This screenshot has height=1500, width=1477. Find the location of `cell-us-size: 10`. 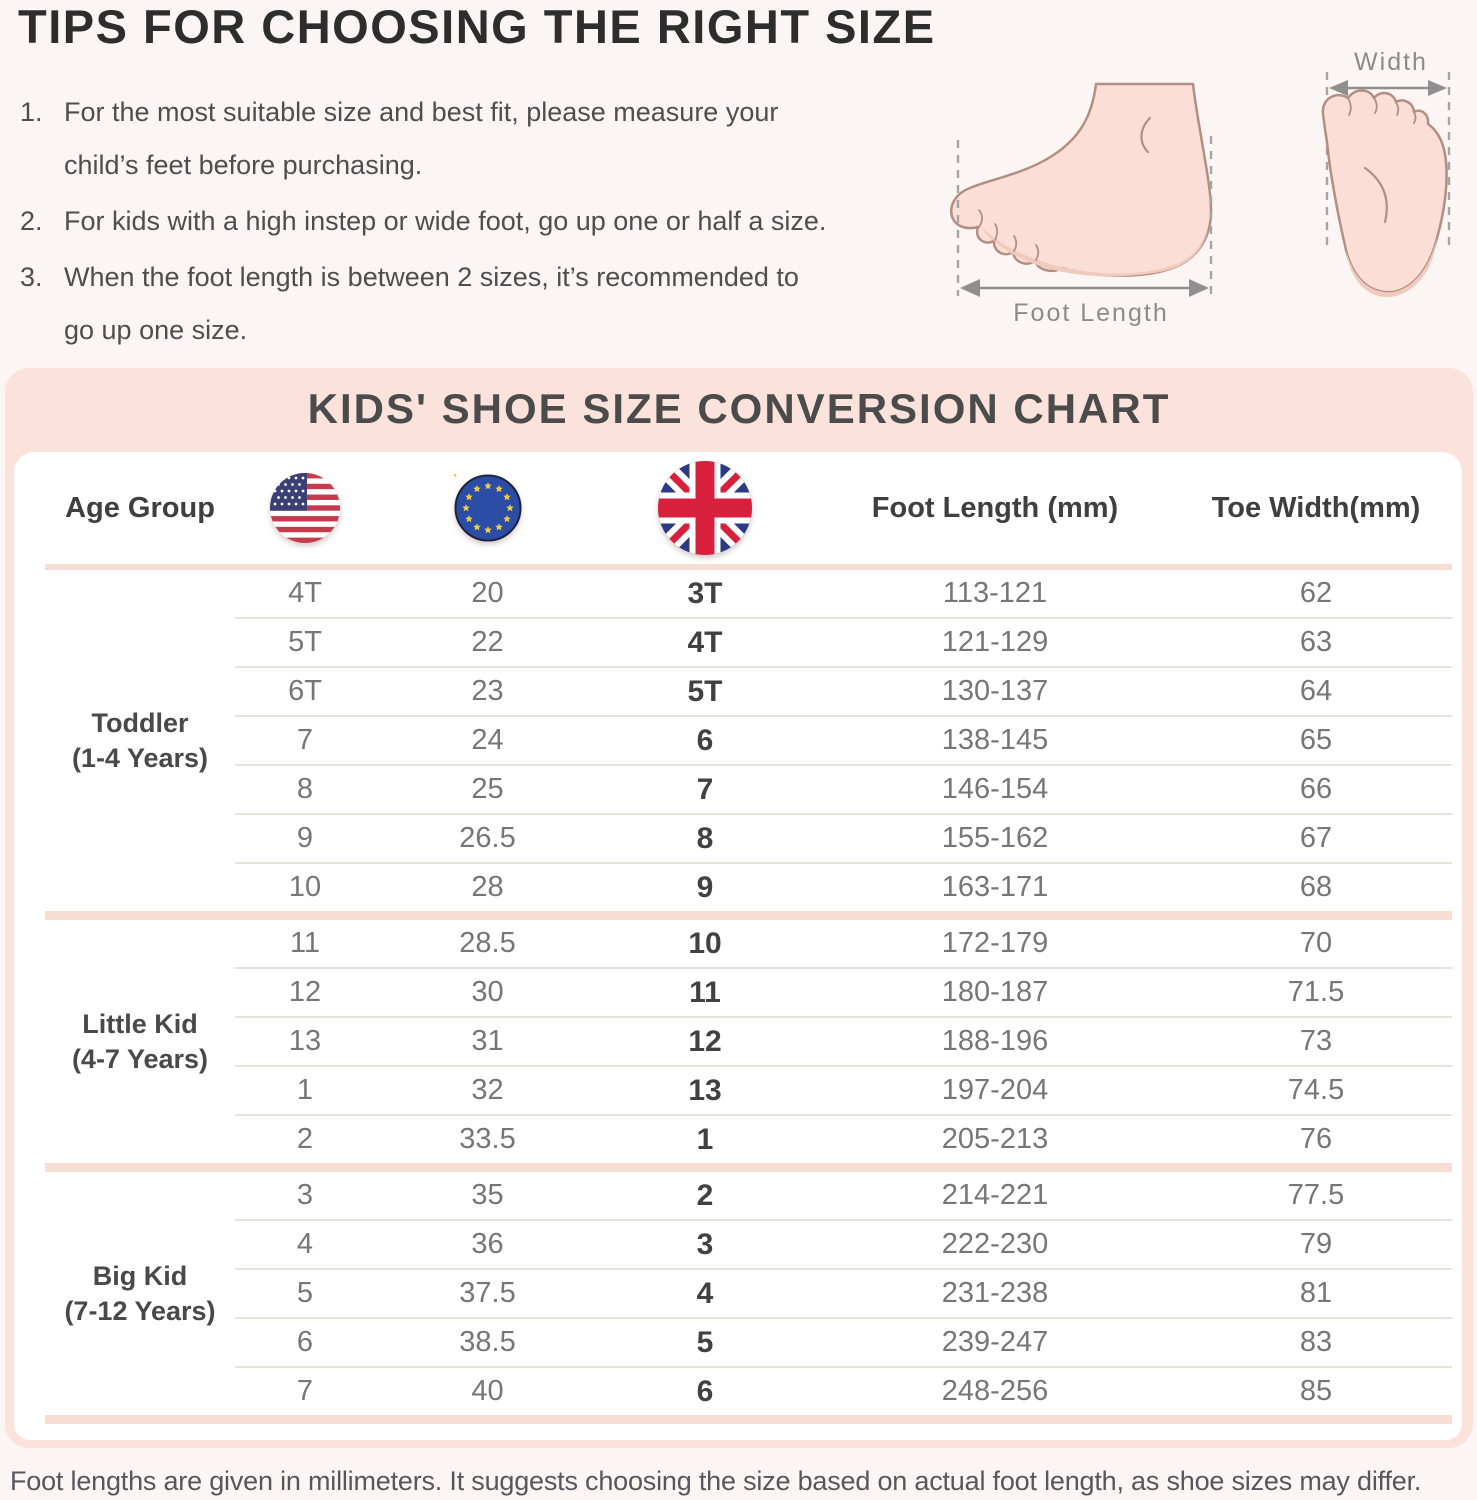

cell-us-size: 10 is located at coordinates (305, 891).